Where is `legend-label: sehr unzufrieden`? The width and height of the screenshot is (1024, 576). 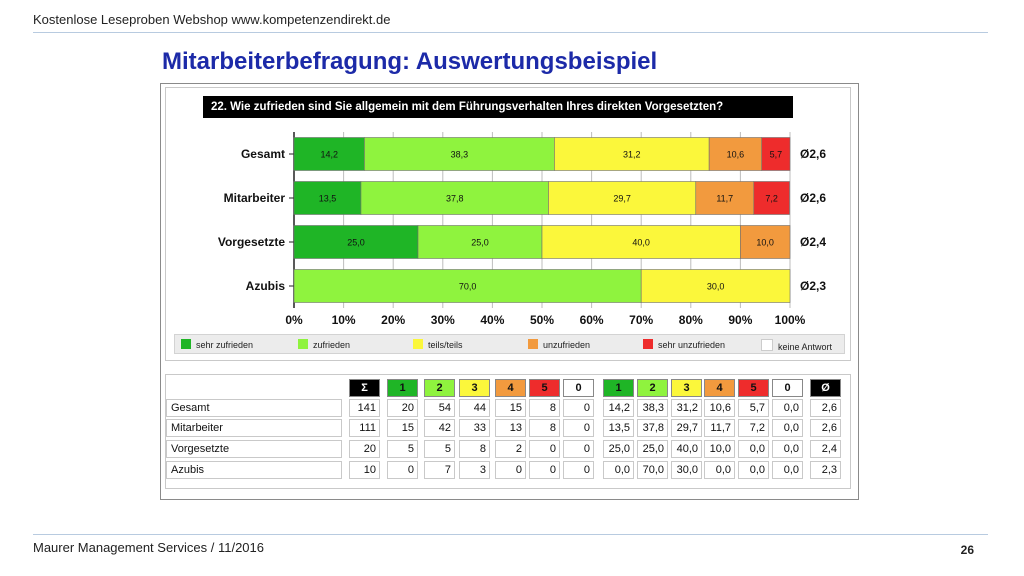 legend-label: sehr unzufrieden is located at coordinates (692, 345).